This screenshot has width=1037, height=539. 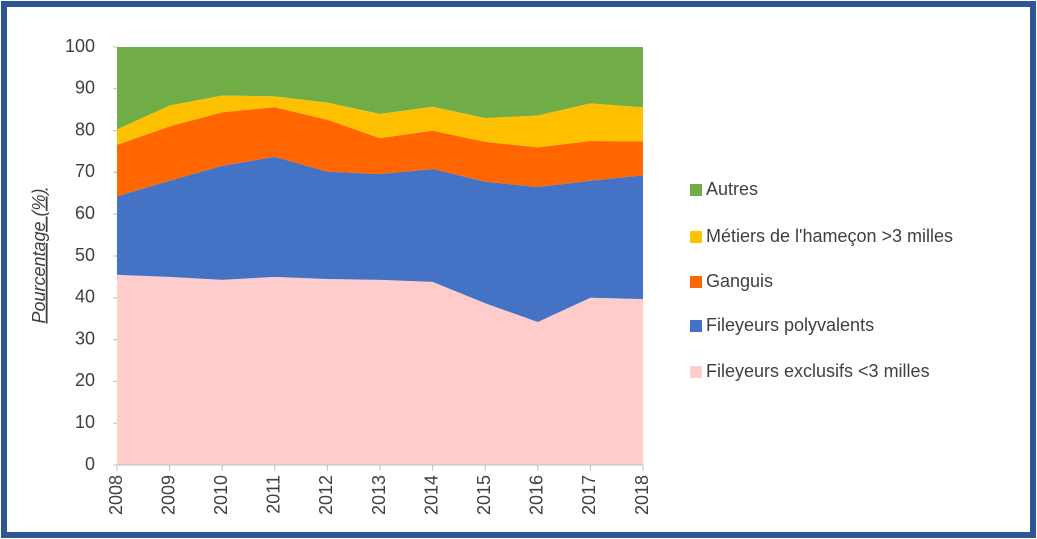 What do you see at coordinates (85, 129) in the screenshot?
I see `y-tick-label: 80` at bounding box center [85, 129].